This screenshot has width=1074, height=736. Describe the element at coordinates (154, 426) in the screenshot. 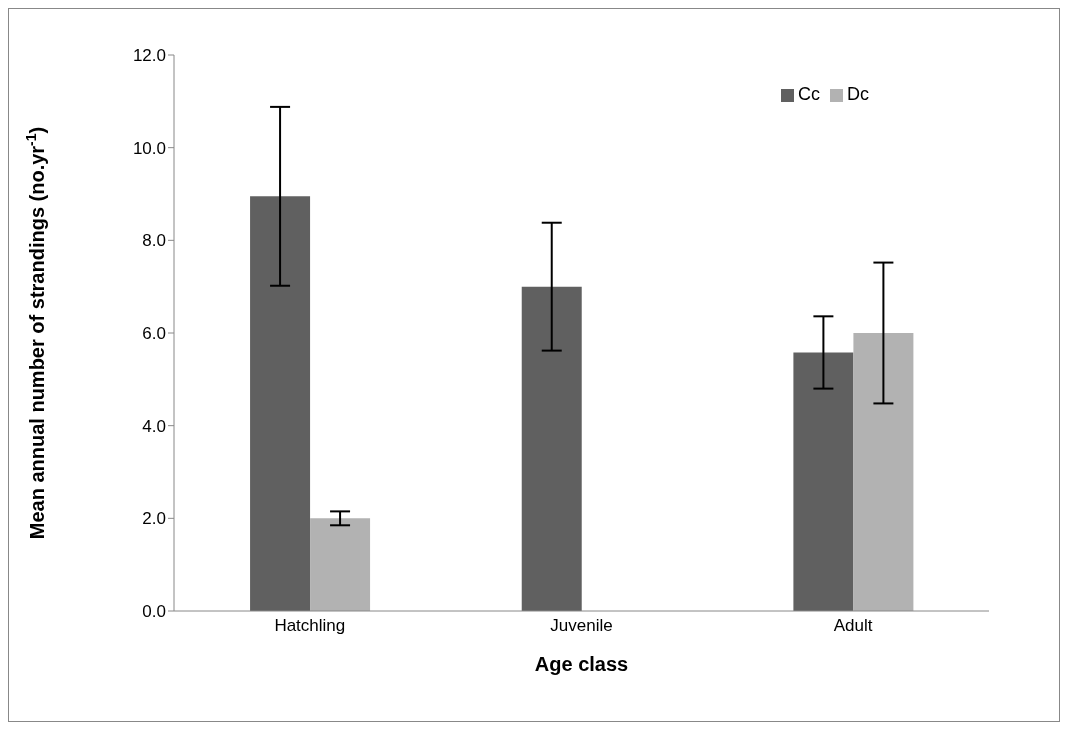

I see `y-tick-label: 4.0` at that location.